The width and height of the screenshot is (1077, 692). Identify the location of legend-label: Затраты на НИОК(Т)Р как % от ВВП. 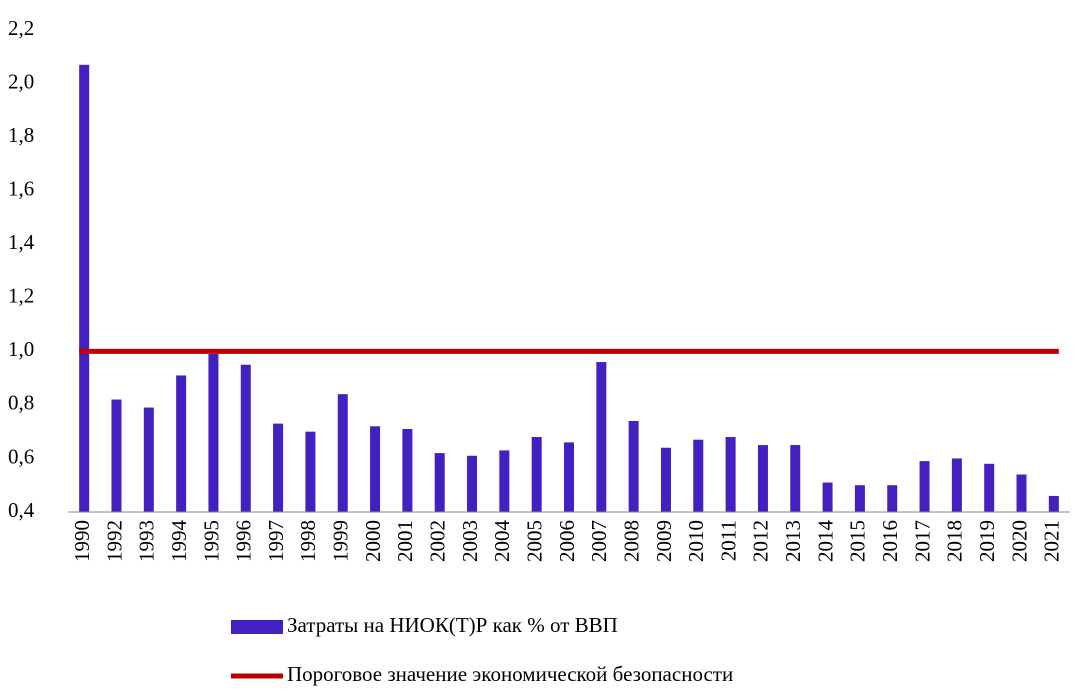
(452, 625).